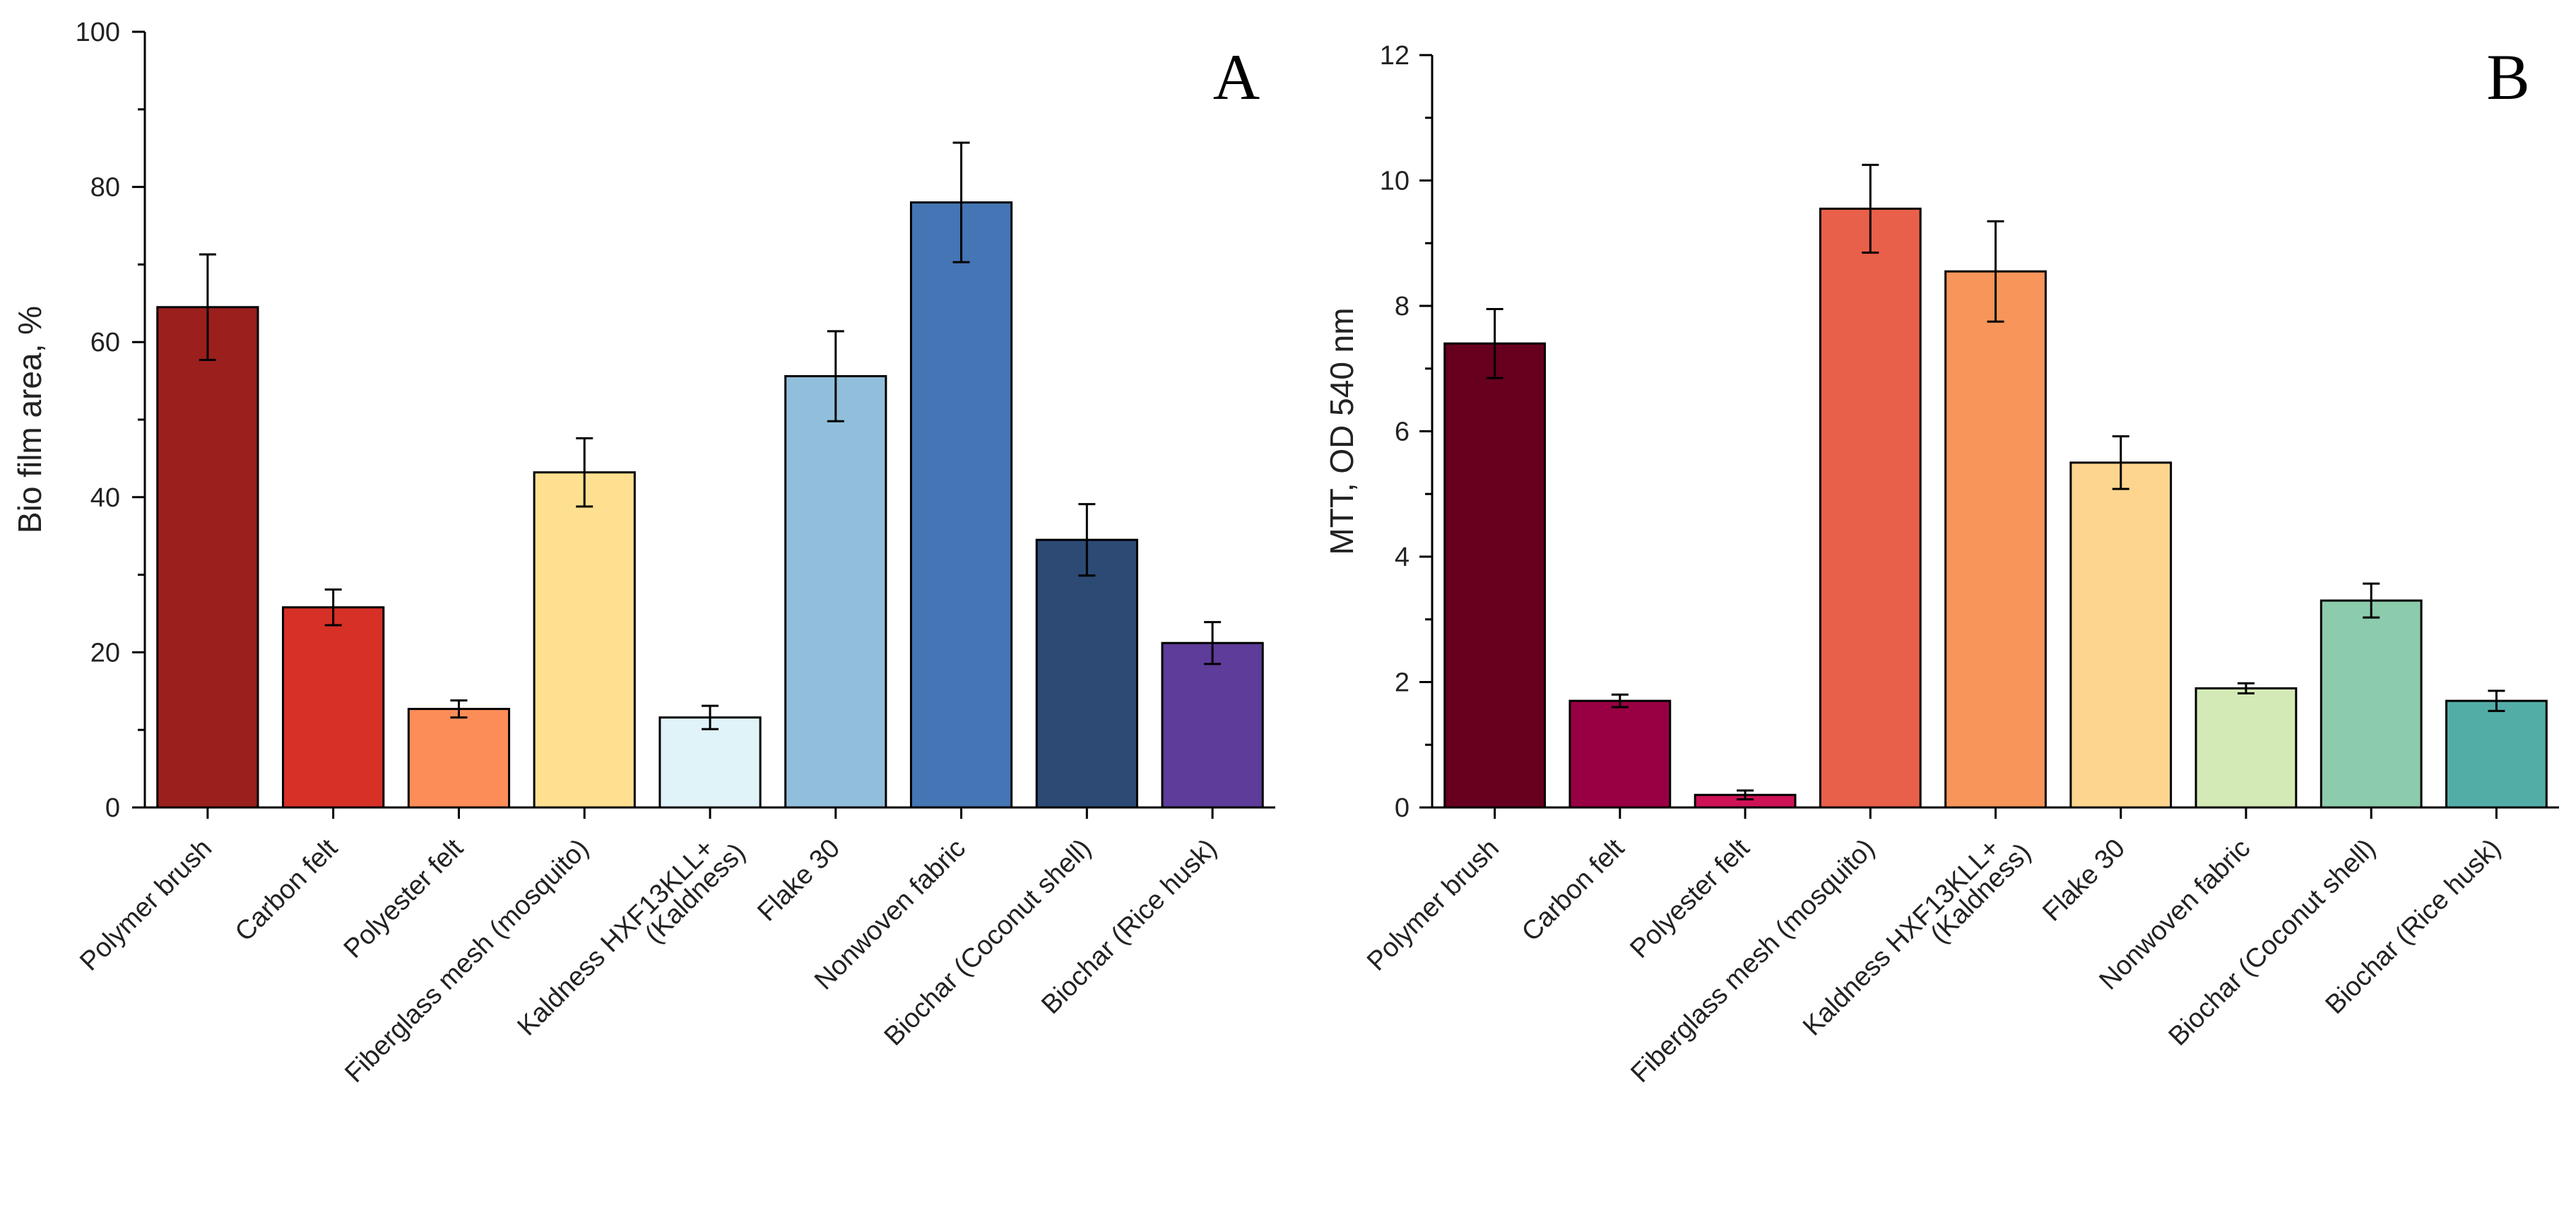  Describe the element at coordinates (1395, 182) in the screenshot. I see `y-tick-label: 10` at that location.